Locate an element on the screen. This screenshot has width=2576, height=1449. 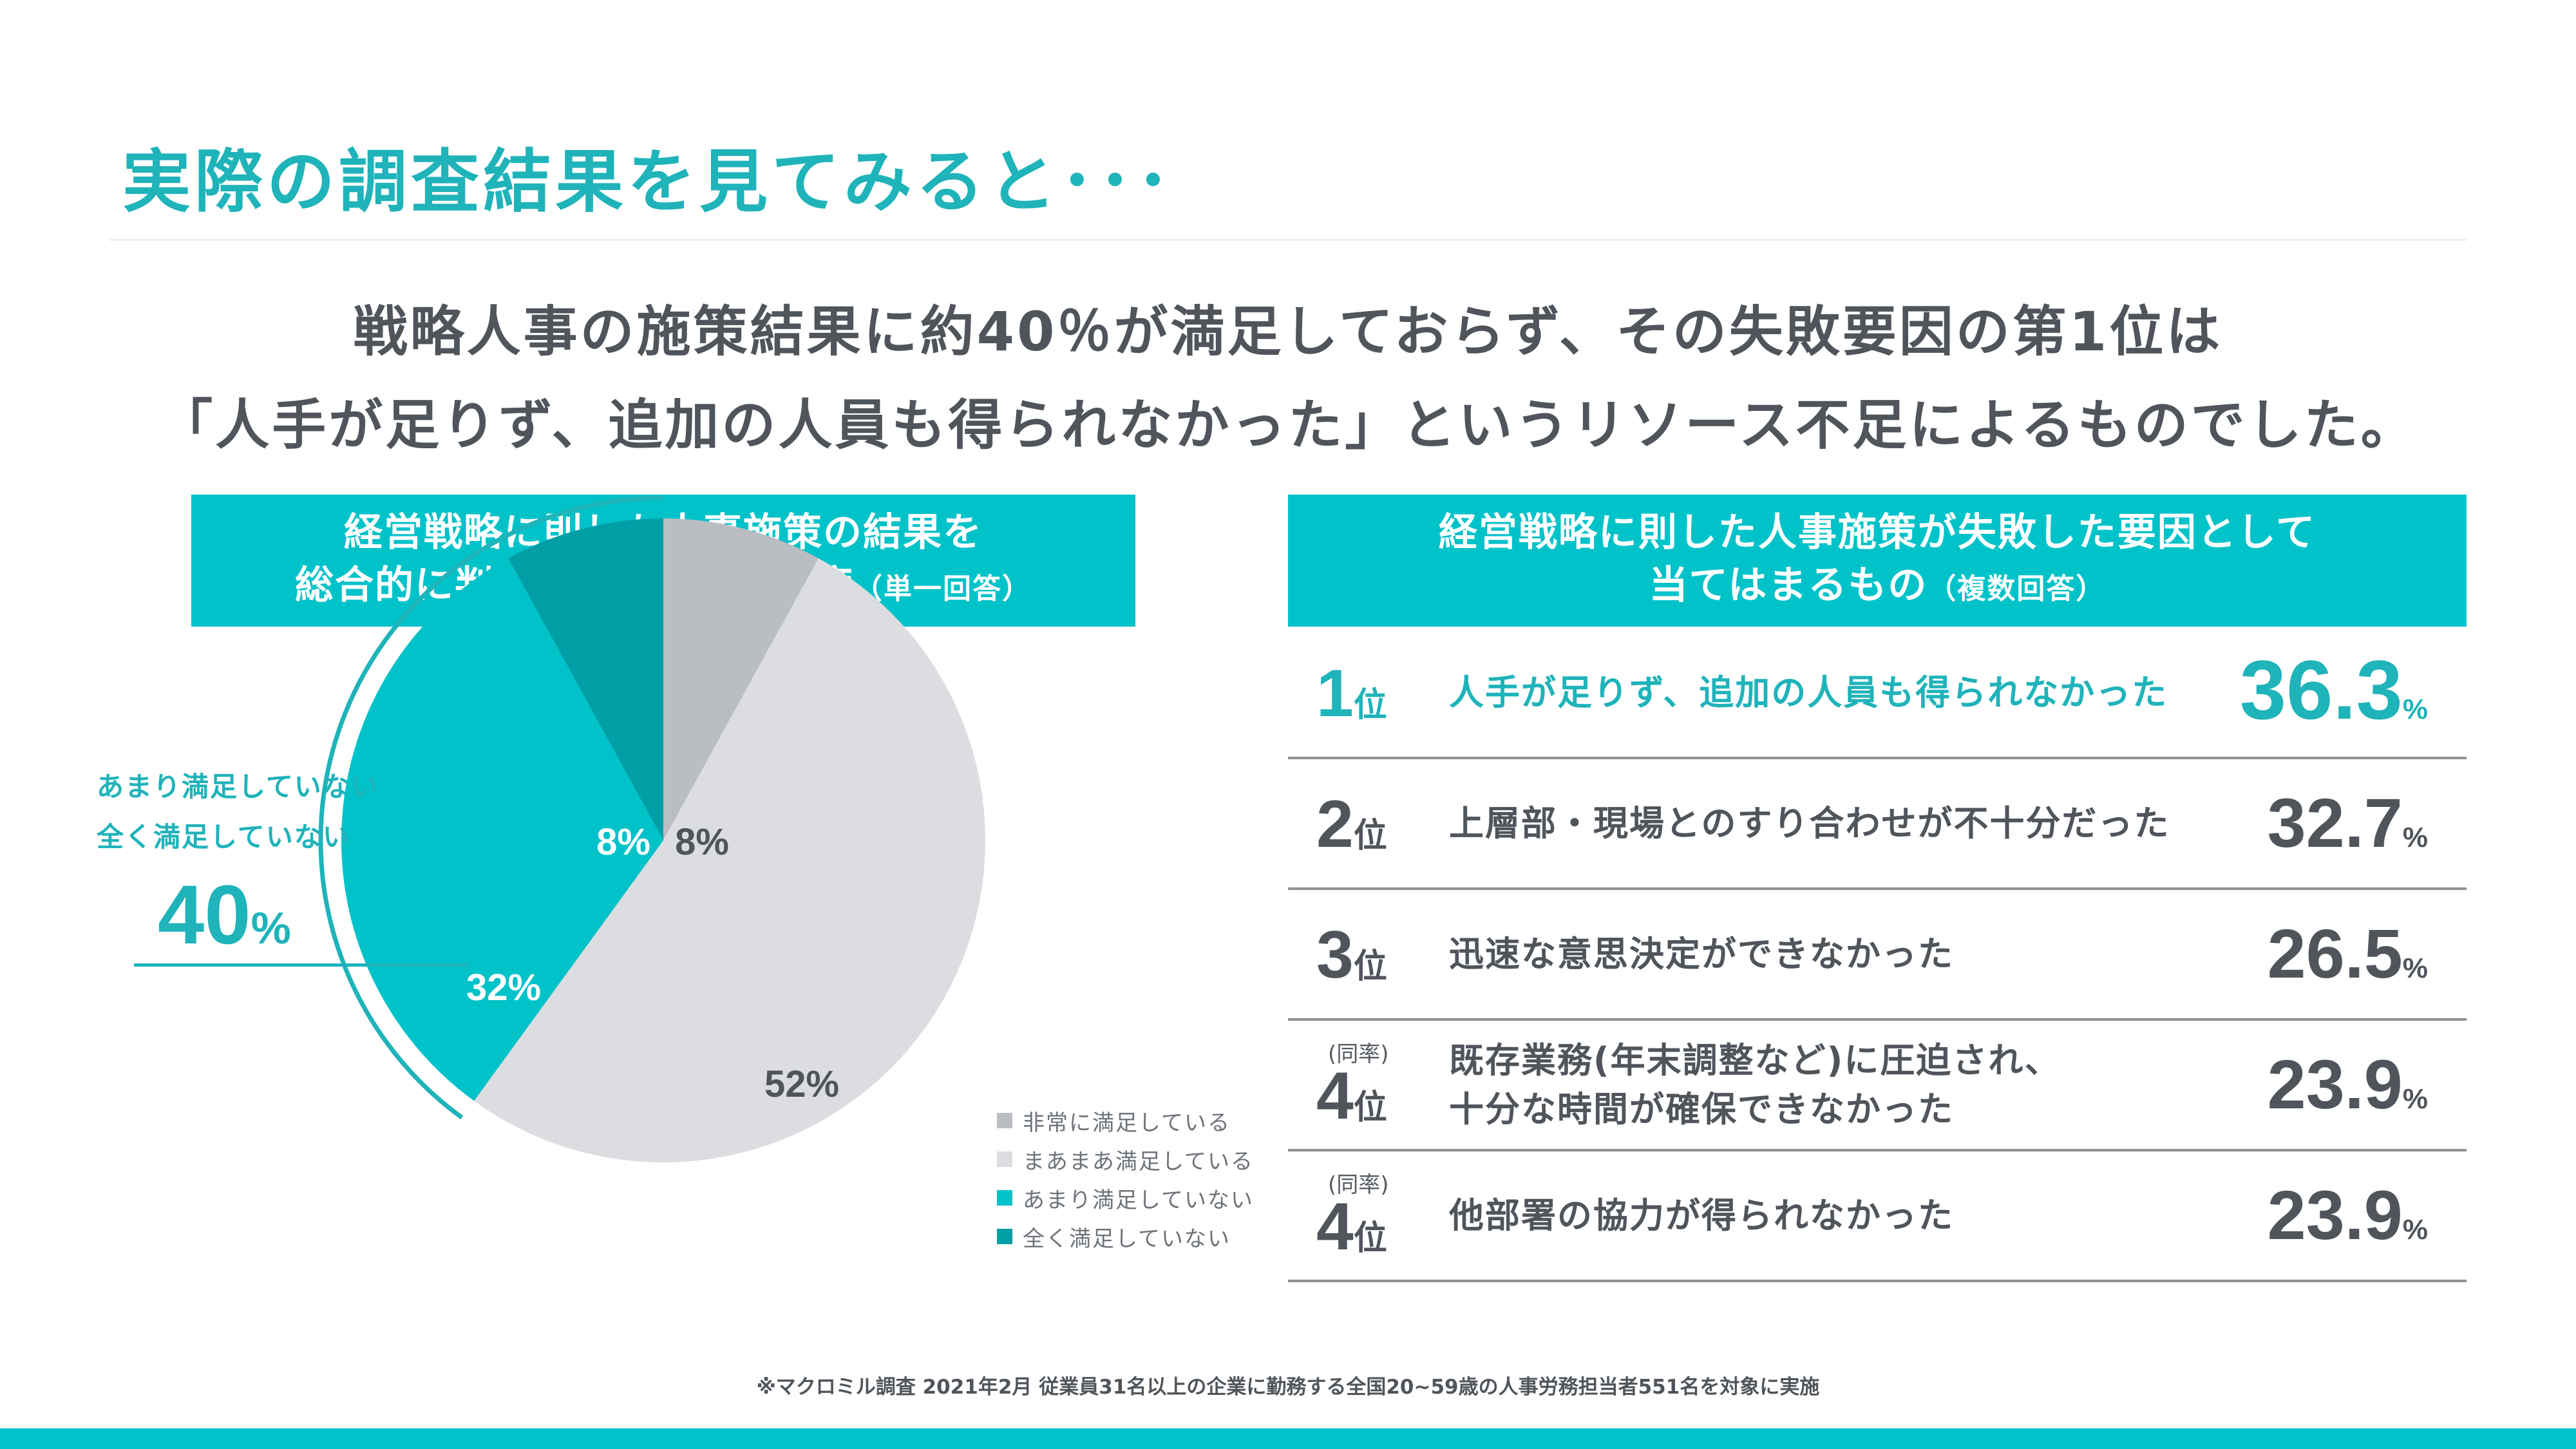
rank-row: 2位 上層部・現場とのすり合わせが不十分だった 32.7% is located at coordinates (1878, 824).